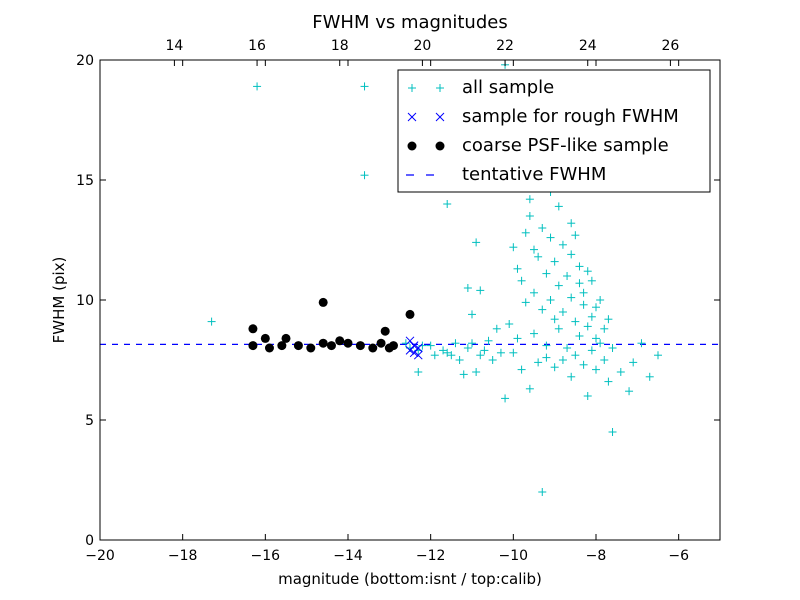 The height and width of the screenshot is (600, 800). I want to click on top-x-tick-label: 26, so click(670, 46).